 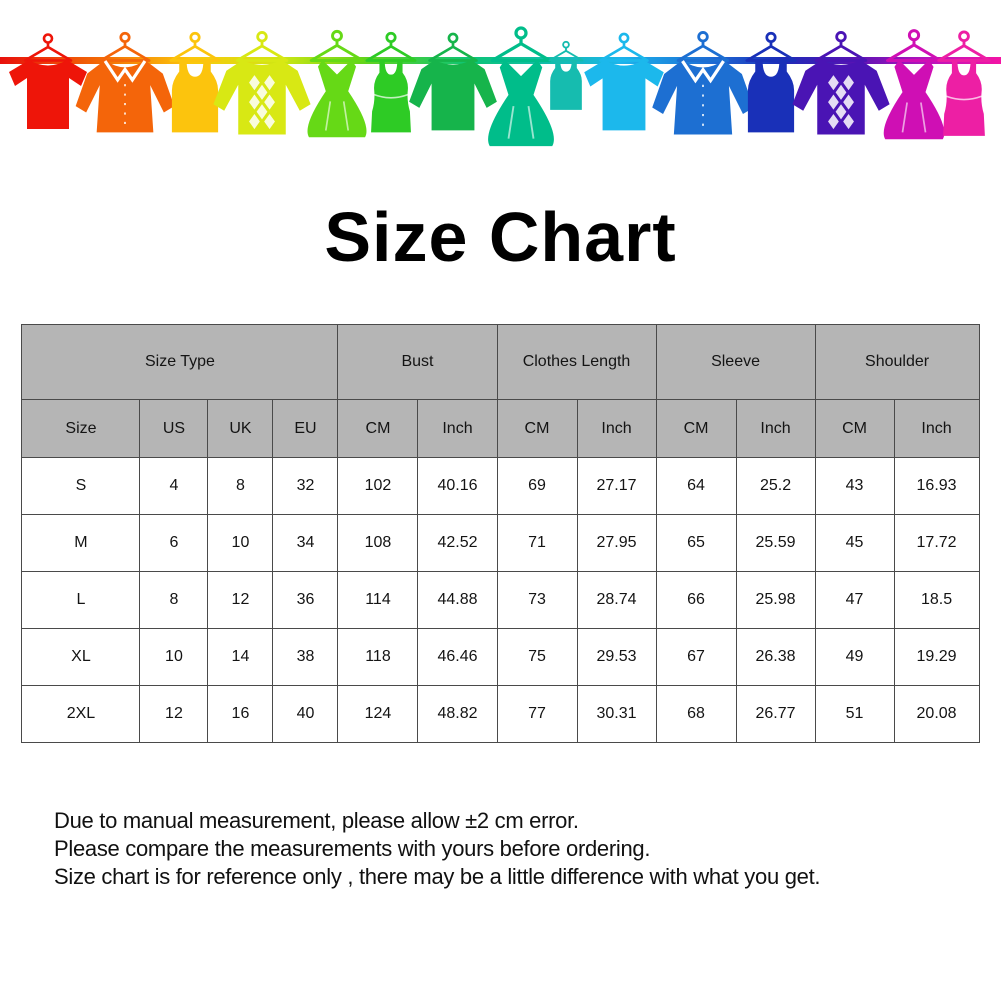 What do you see at coordinates (775, 657) in the screenshot?
I see `size-cell: 26.38` at bounding box center [775, 657].